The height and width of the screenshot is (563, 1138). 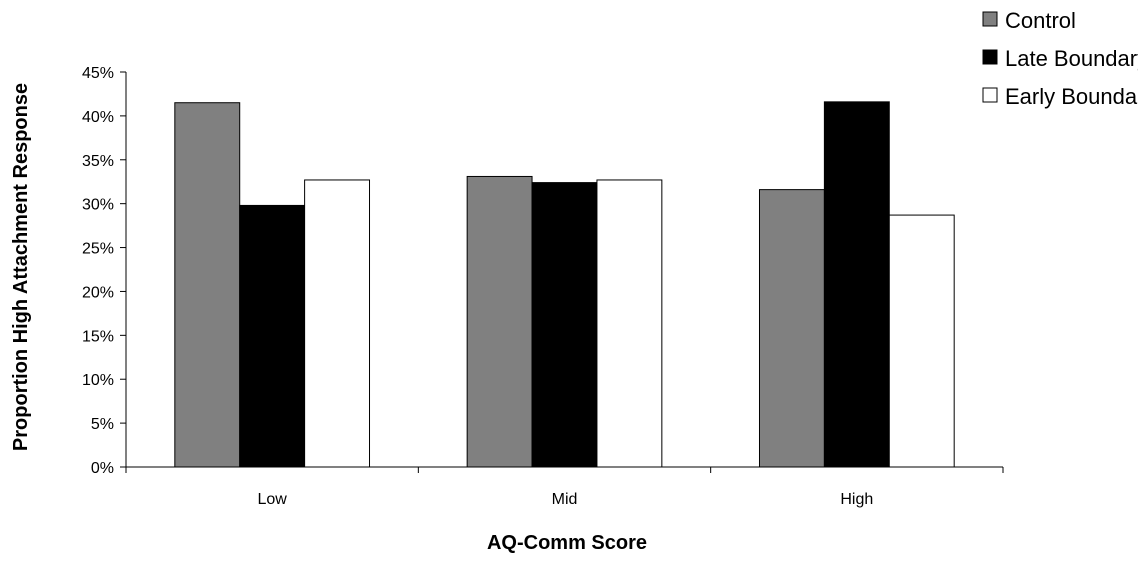 I want to click on y-tick-label: 5%, so click(x=102, y=424).